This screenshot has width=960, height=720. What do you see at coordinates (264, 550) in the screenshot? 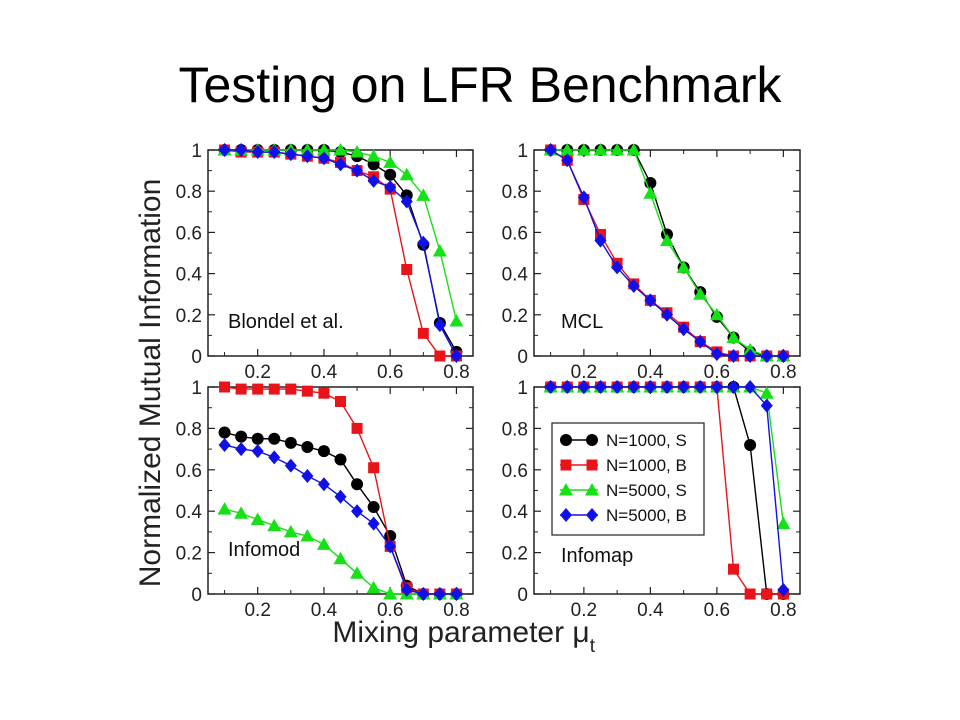
I see `panel-label: Infomod` at bounding box center [264, 550].